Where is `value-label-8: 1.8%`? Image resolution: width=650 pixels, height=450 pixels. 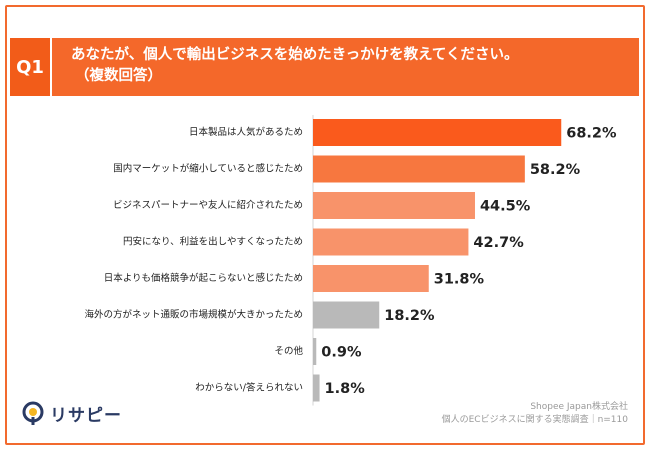
value-label-8: 1.8% is located at coordinates (345, 389).